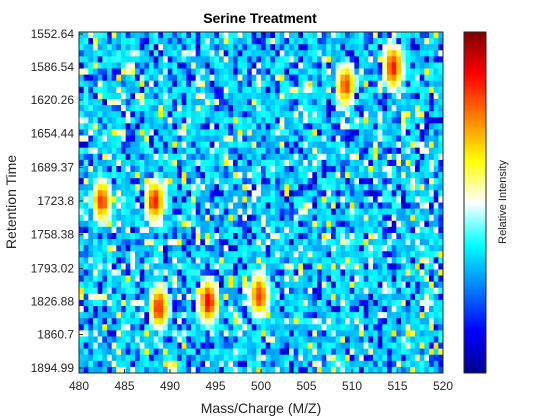  What do you see at coordinates (79, 386) in the screenshot?
I see `x-tick-label: 480` at bounding box center [79, 386].